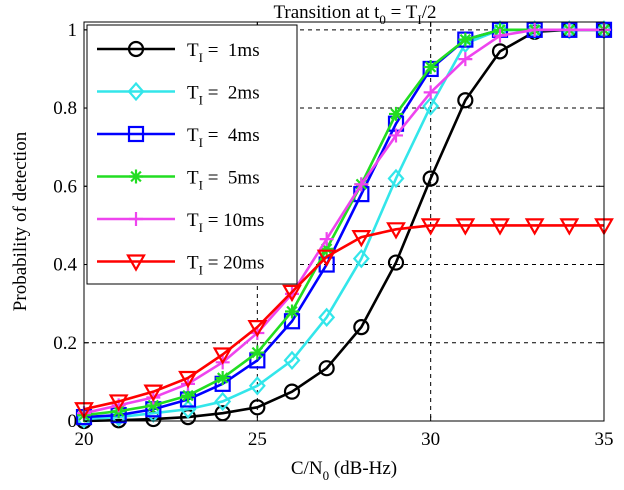 Image resolution: width=624 pixels, height=490 pixels. I want to click on title-mid: = T, so click(402, 12).